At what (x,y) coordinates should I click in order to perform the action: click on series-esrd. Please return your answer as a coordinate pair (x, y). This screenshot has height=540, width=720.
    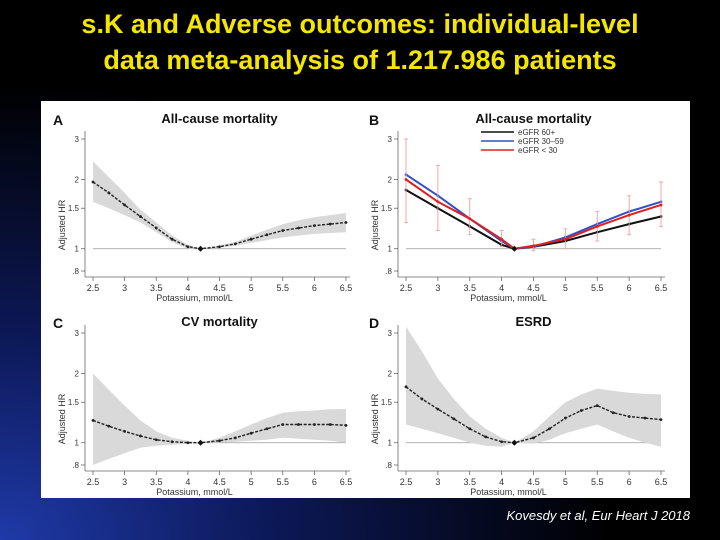
    Looking at the image, I should click on (533, 386).